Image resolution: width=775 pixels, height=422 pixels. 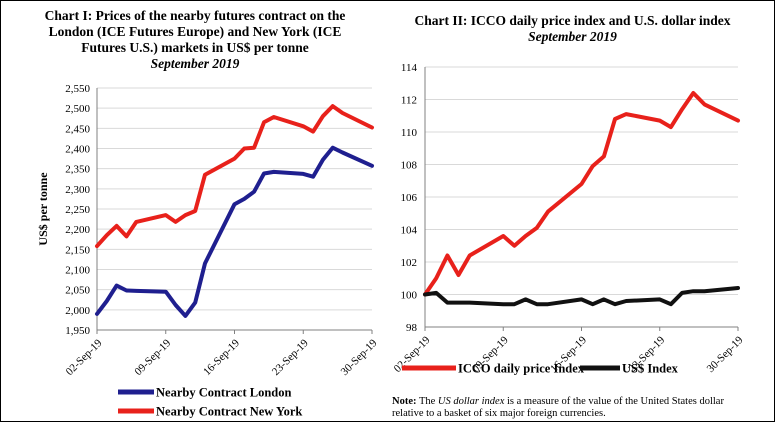 What do you see at coordinates (77, 190) in the screenshot?
I see `chart1-y-tick-label: 2,300` at bounding box center [77, 190].